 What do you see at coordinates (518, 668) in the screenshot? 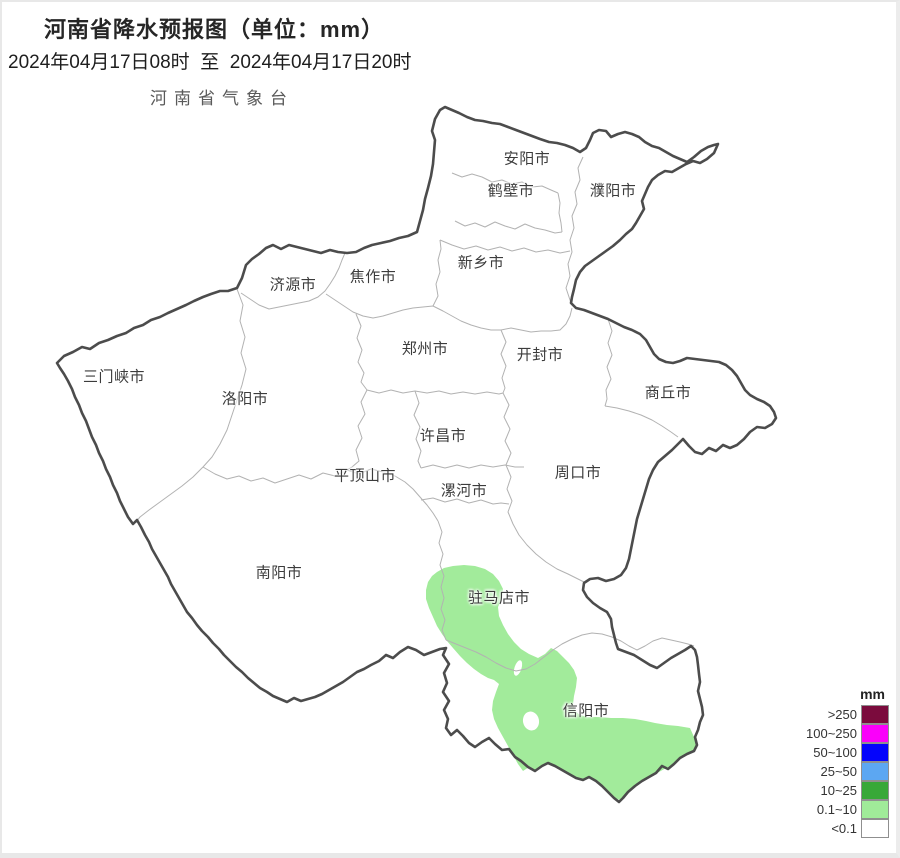
I see `rain-area-notch` at bounding box center [518, 668].